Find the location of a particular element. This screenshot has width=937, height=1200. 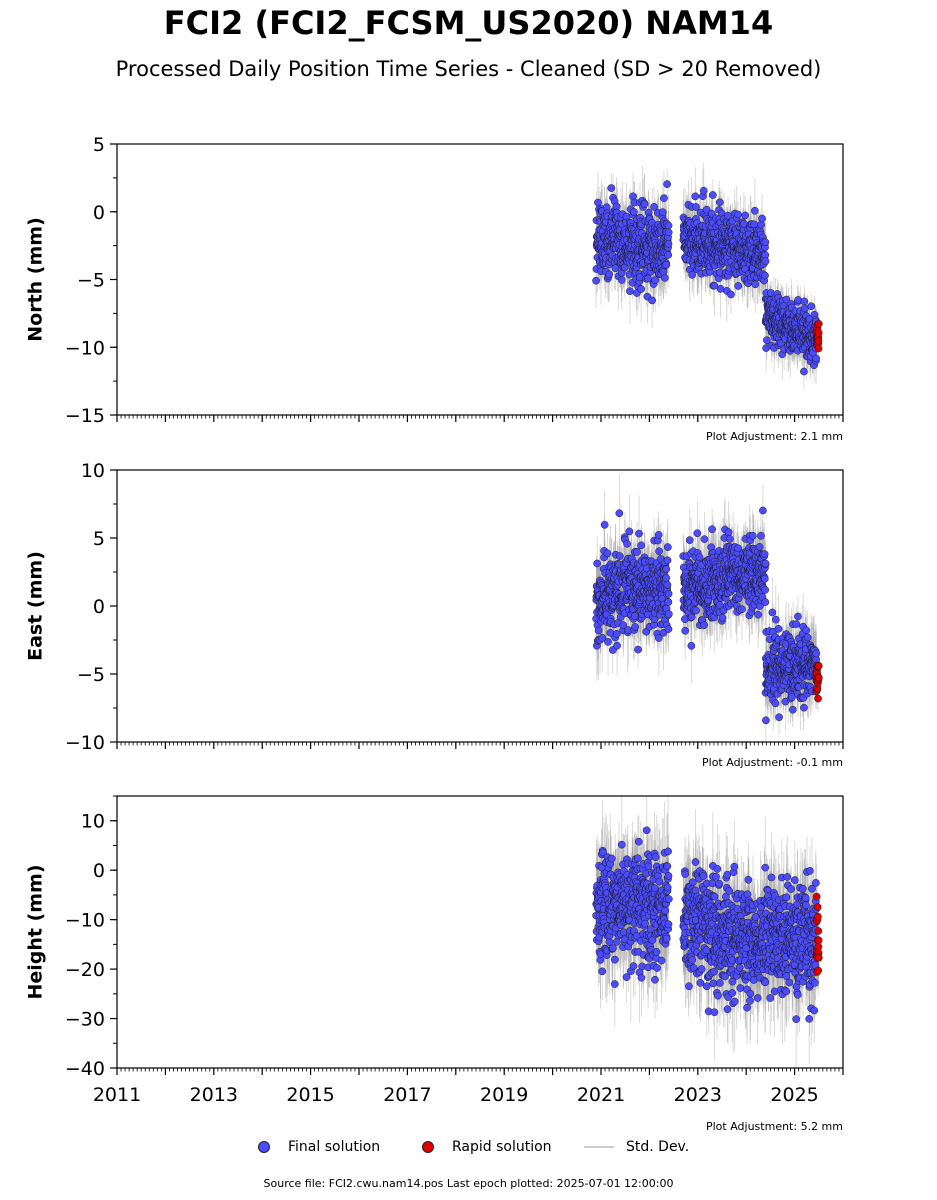

page-title: FCI2 (FCI2_FCSM_US2020) NAM14 is located at coordinates (468, 23).